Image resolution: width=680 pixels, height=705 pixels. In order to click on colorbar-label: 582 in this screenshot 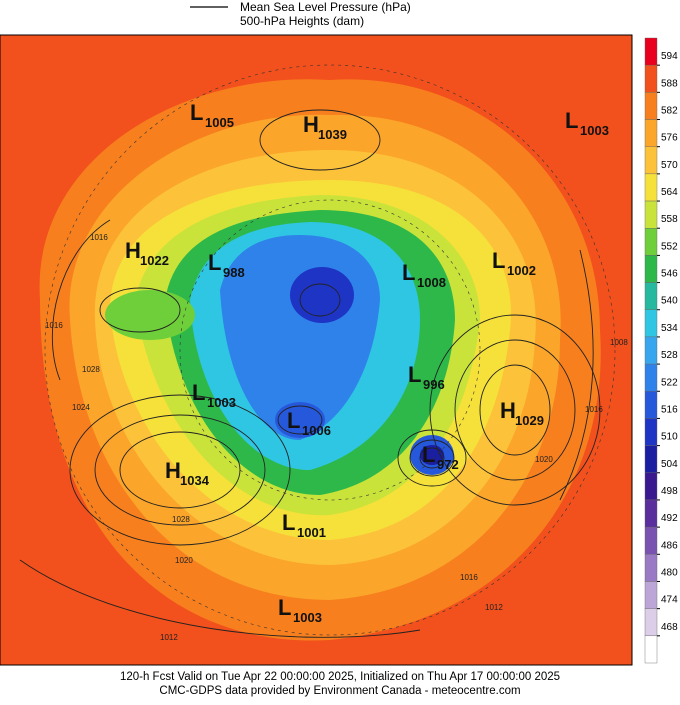, I will do `click(669, 111)`.